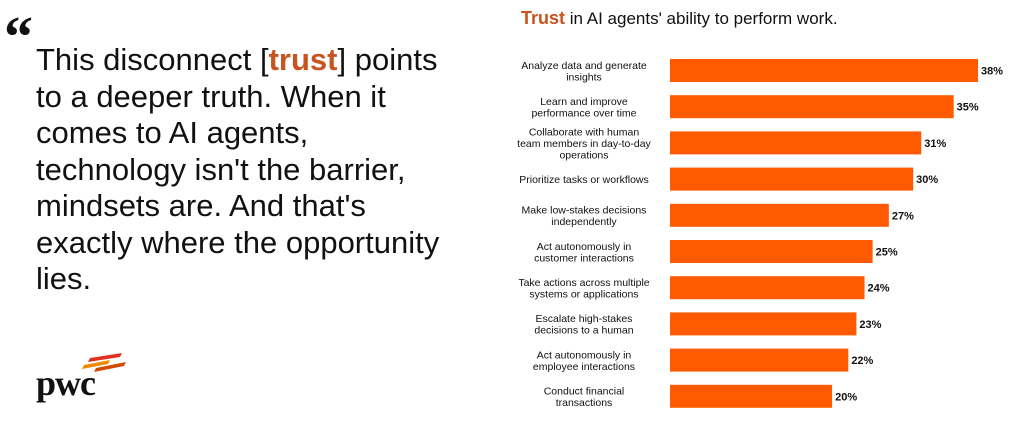 This screenshot has height=433, width=1024. I want to click on category-label: Act autonomously in employee interactions, so click(584, 361).